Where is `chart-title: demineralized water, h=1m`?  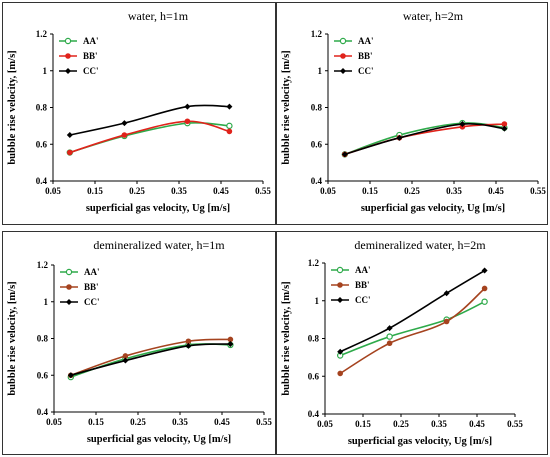 chart-title: demineralized water, h=1m is located at coordinates (159, 245).